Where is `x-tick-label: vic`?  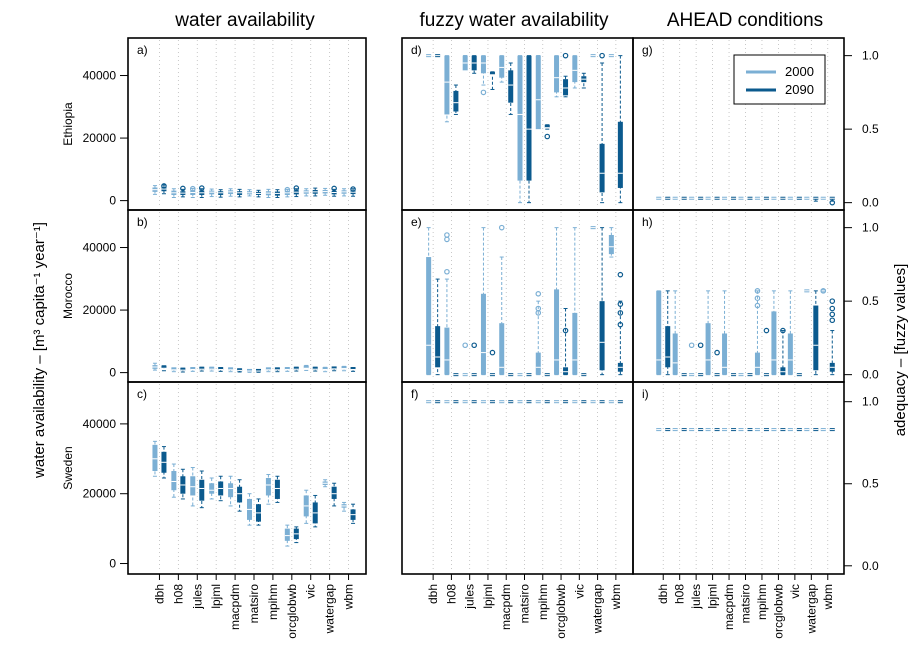
x-tick-label: vic is located at coordinates (795, 591).